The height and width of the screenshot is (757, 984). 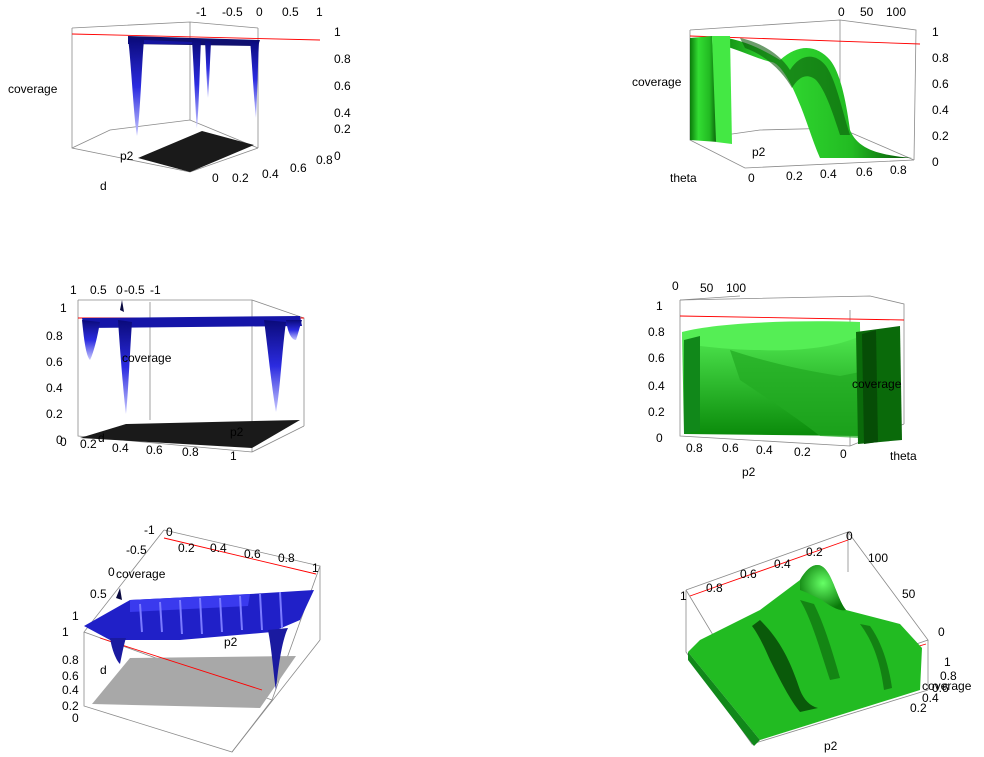 I want to click on y-tick-labels: 0.8 0.6 0.4 0.2 0, so click(x=766, y=451).